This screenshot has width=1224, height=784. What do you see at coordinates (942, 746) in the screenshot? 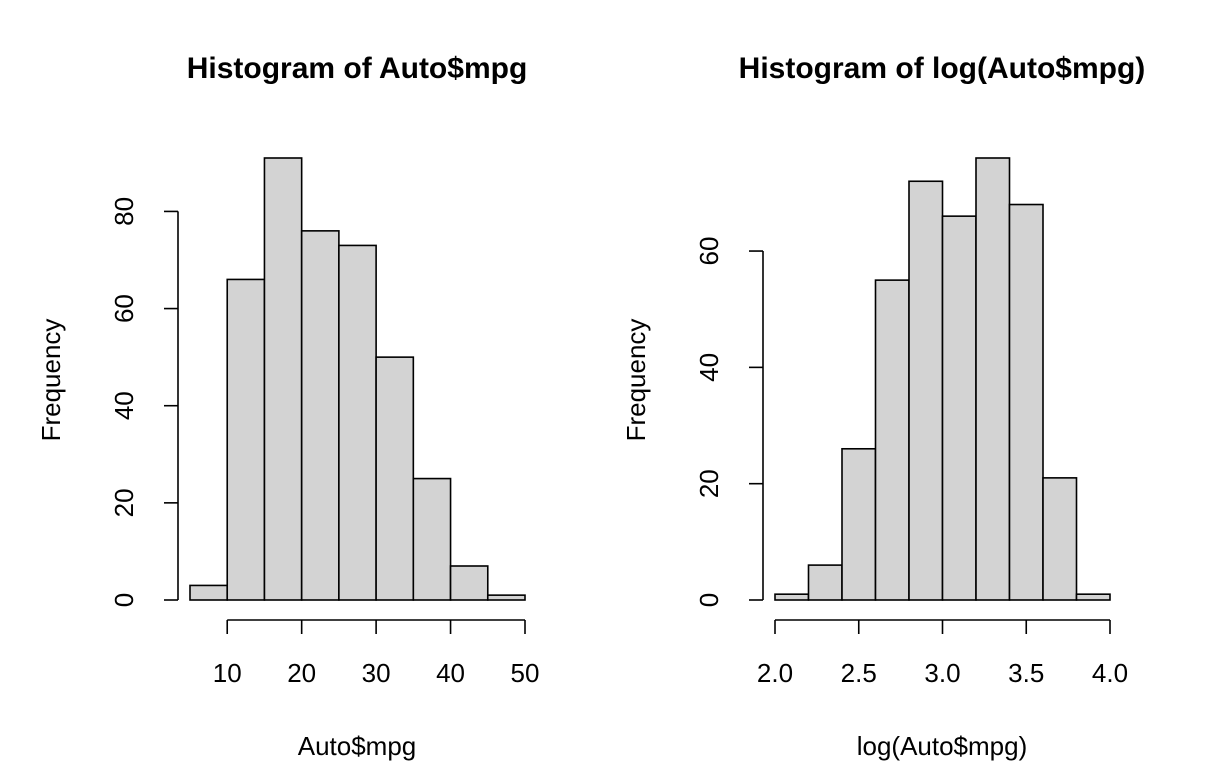
I see `x-axis-label: log(Auto$mpg)` at bounding box center [942, 746].